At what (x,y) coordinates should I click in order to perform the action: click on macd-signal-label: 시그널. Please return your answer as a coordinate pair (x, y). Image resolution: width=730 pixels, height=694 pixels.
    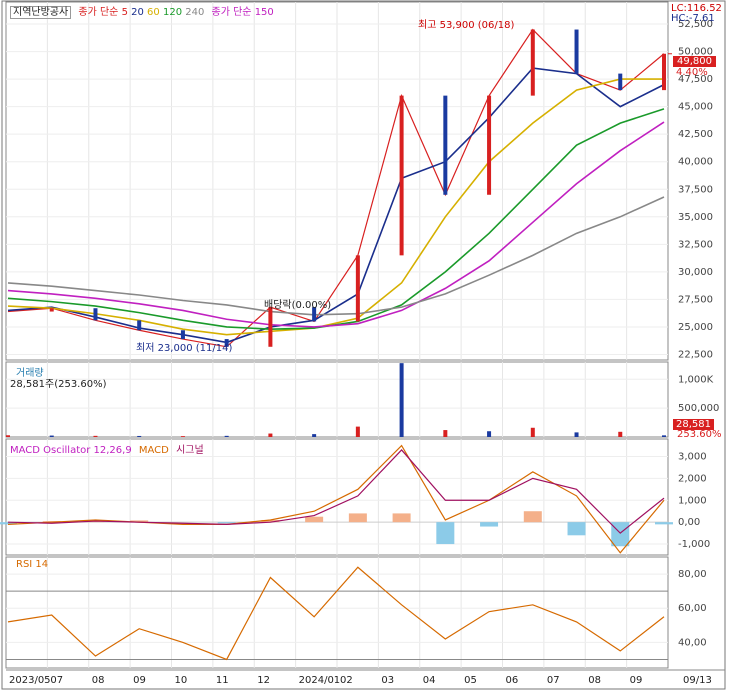
    Looking at the image, I should click on (190, 450).